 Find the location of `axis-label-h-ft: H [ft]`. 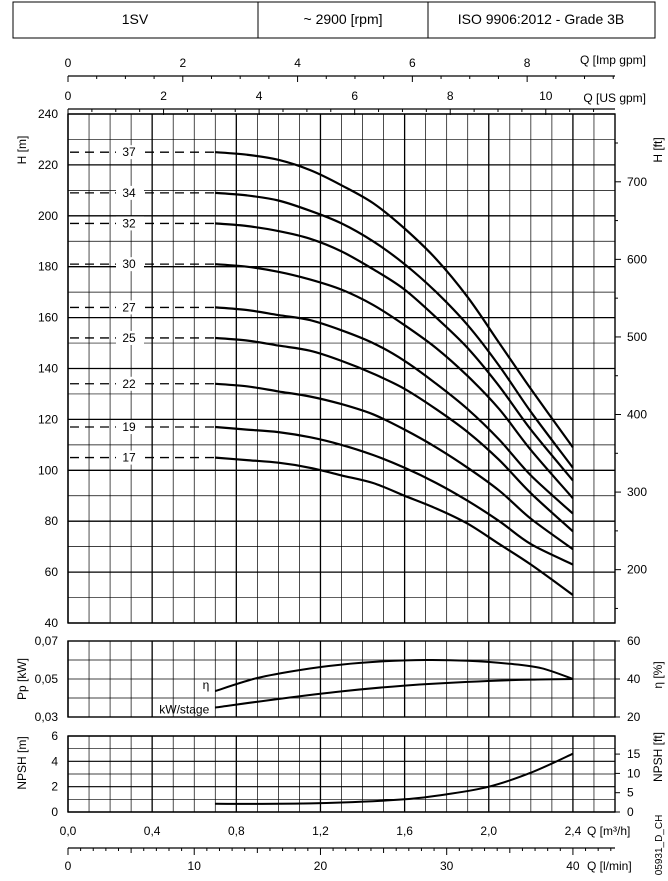

axis-label-h-ft: H [ft] is located at coordinates (658, 149).